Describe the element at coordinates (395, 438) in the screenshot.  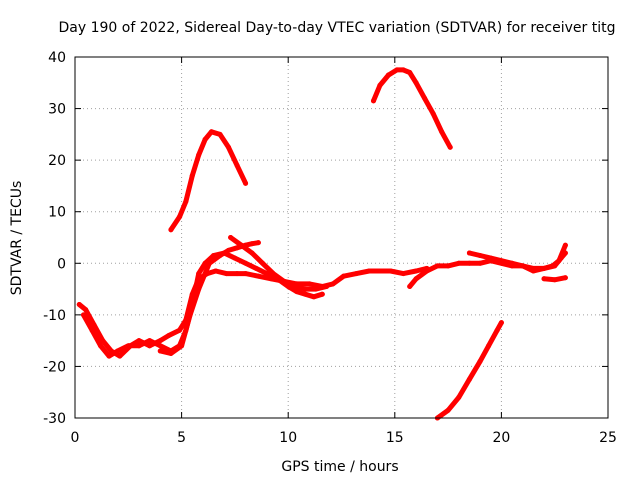
I see `x-tick-label: 15` at that location.